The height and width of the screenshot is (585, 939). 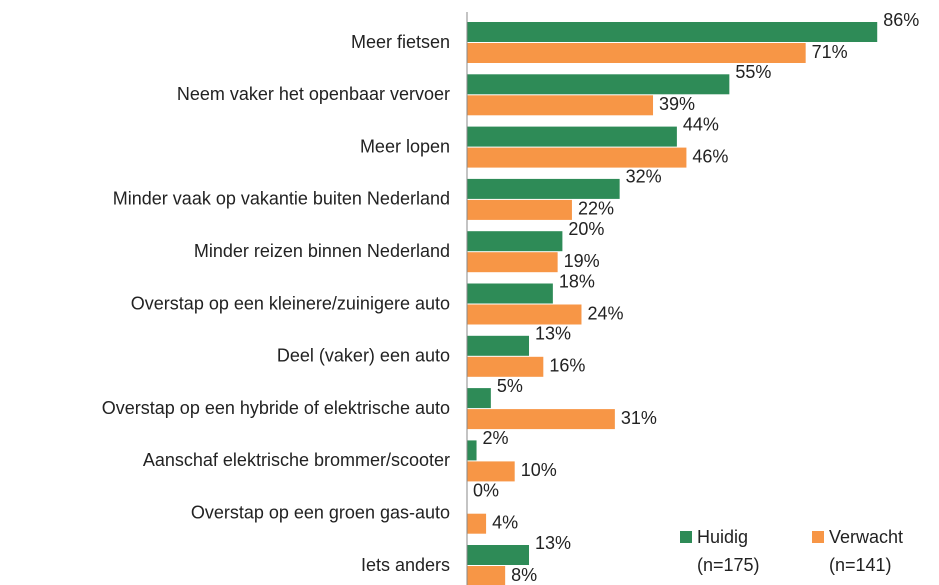 What do you see at coordinates (722, 537) in the screenshot?
I see `legend-label: Huidig` at bounding box center [722, 537].